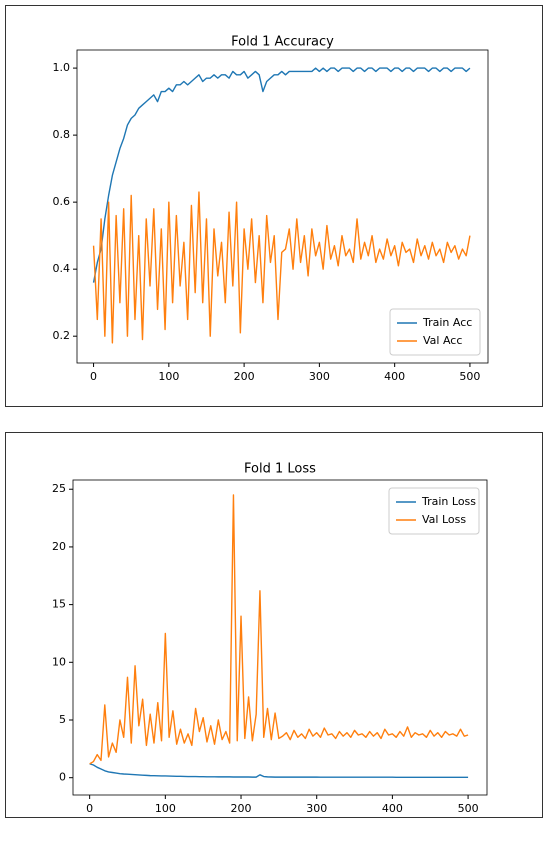 The height and width of the screenshot is (842, 550). Describe the element at coordinates (62, 134) in the screenshot. I see `y-tick-label: 0.8` at that location.